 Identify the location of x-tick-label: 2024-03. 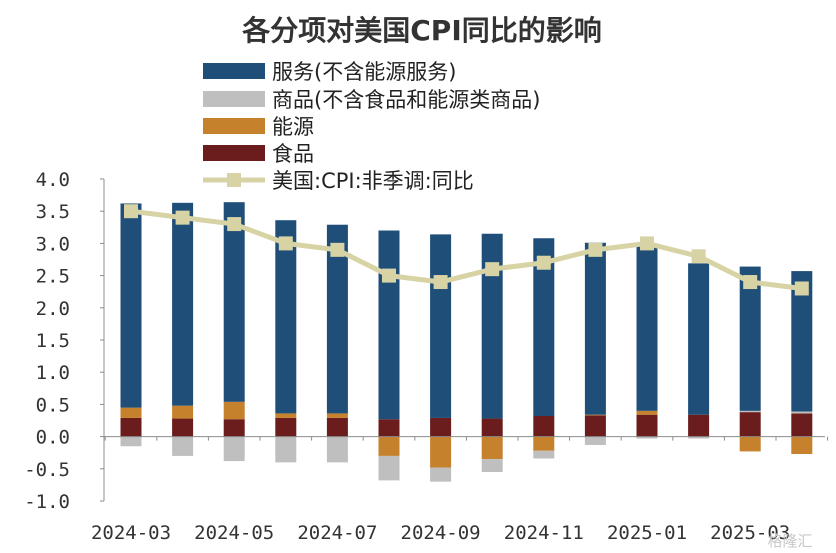
(131, 533).